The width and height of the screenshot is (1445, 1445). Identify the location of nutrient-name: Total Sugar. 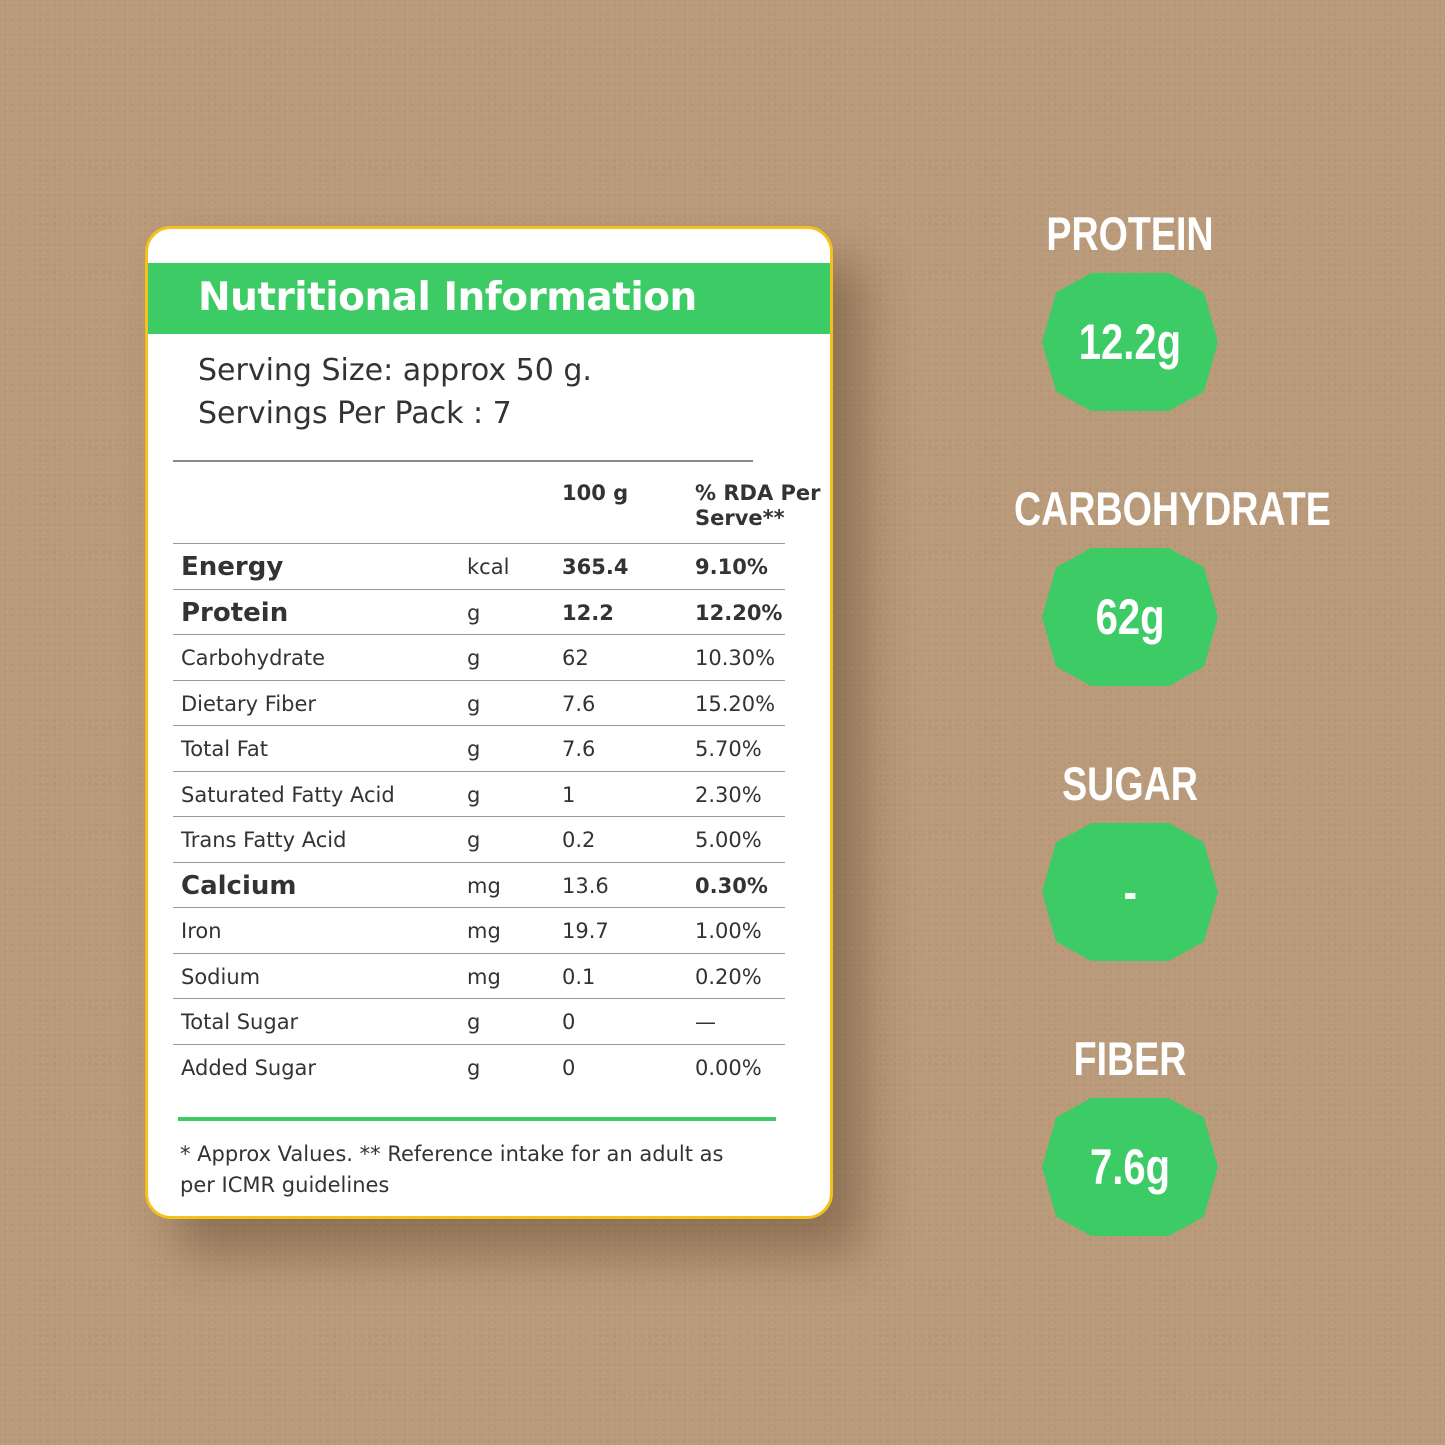
(240, 1022).